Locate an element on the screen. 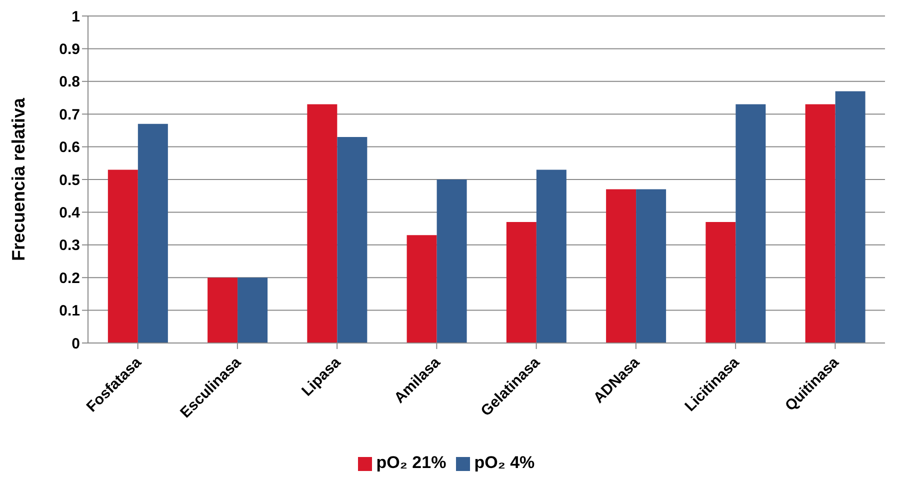  y-tick-label: 0.9 is located at coordinates (69, 49).